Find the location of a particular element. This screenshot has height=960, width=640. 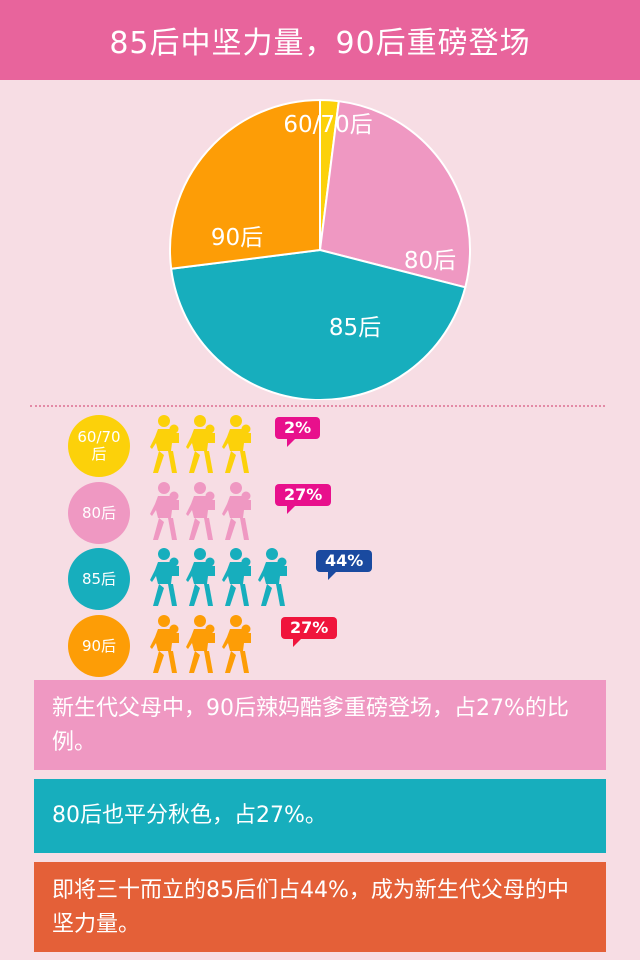

pie-slice-label: 60/70后 is located at coordinates (327, 125).